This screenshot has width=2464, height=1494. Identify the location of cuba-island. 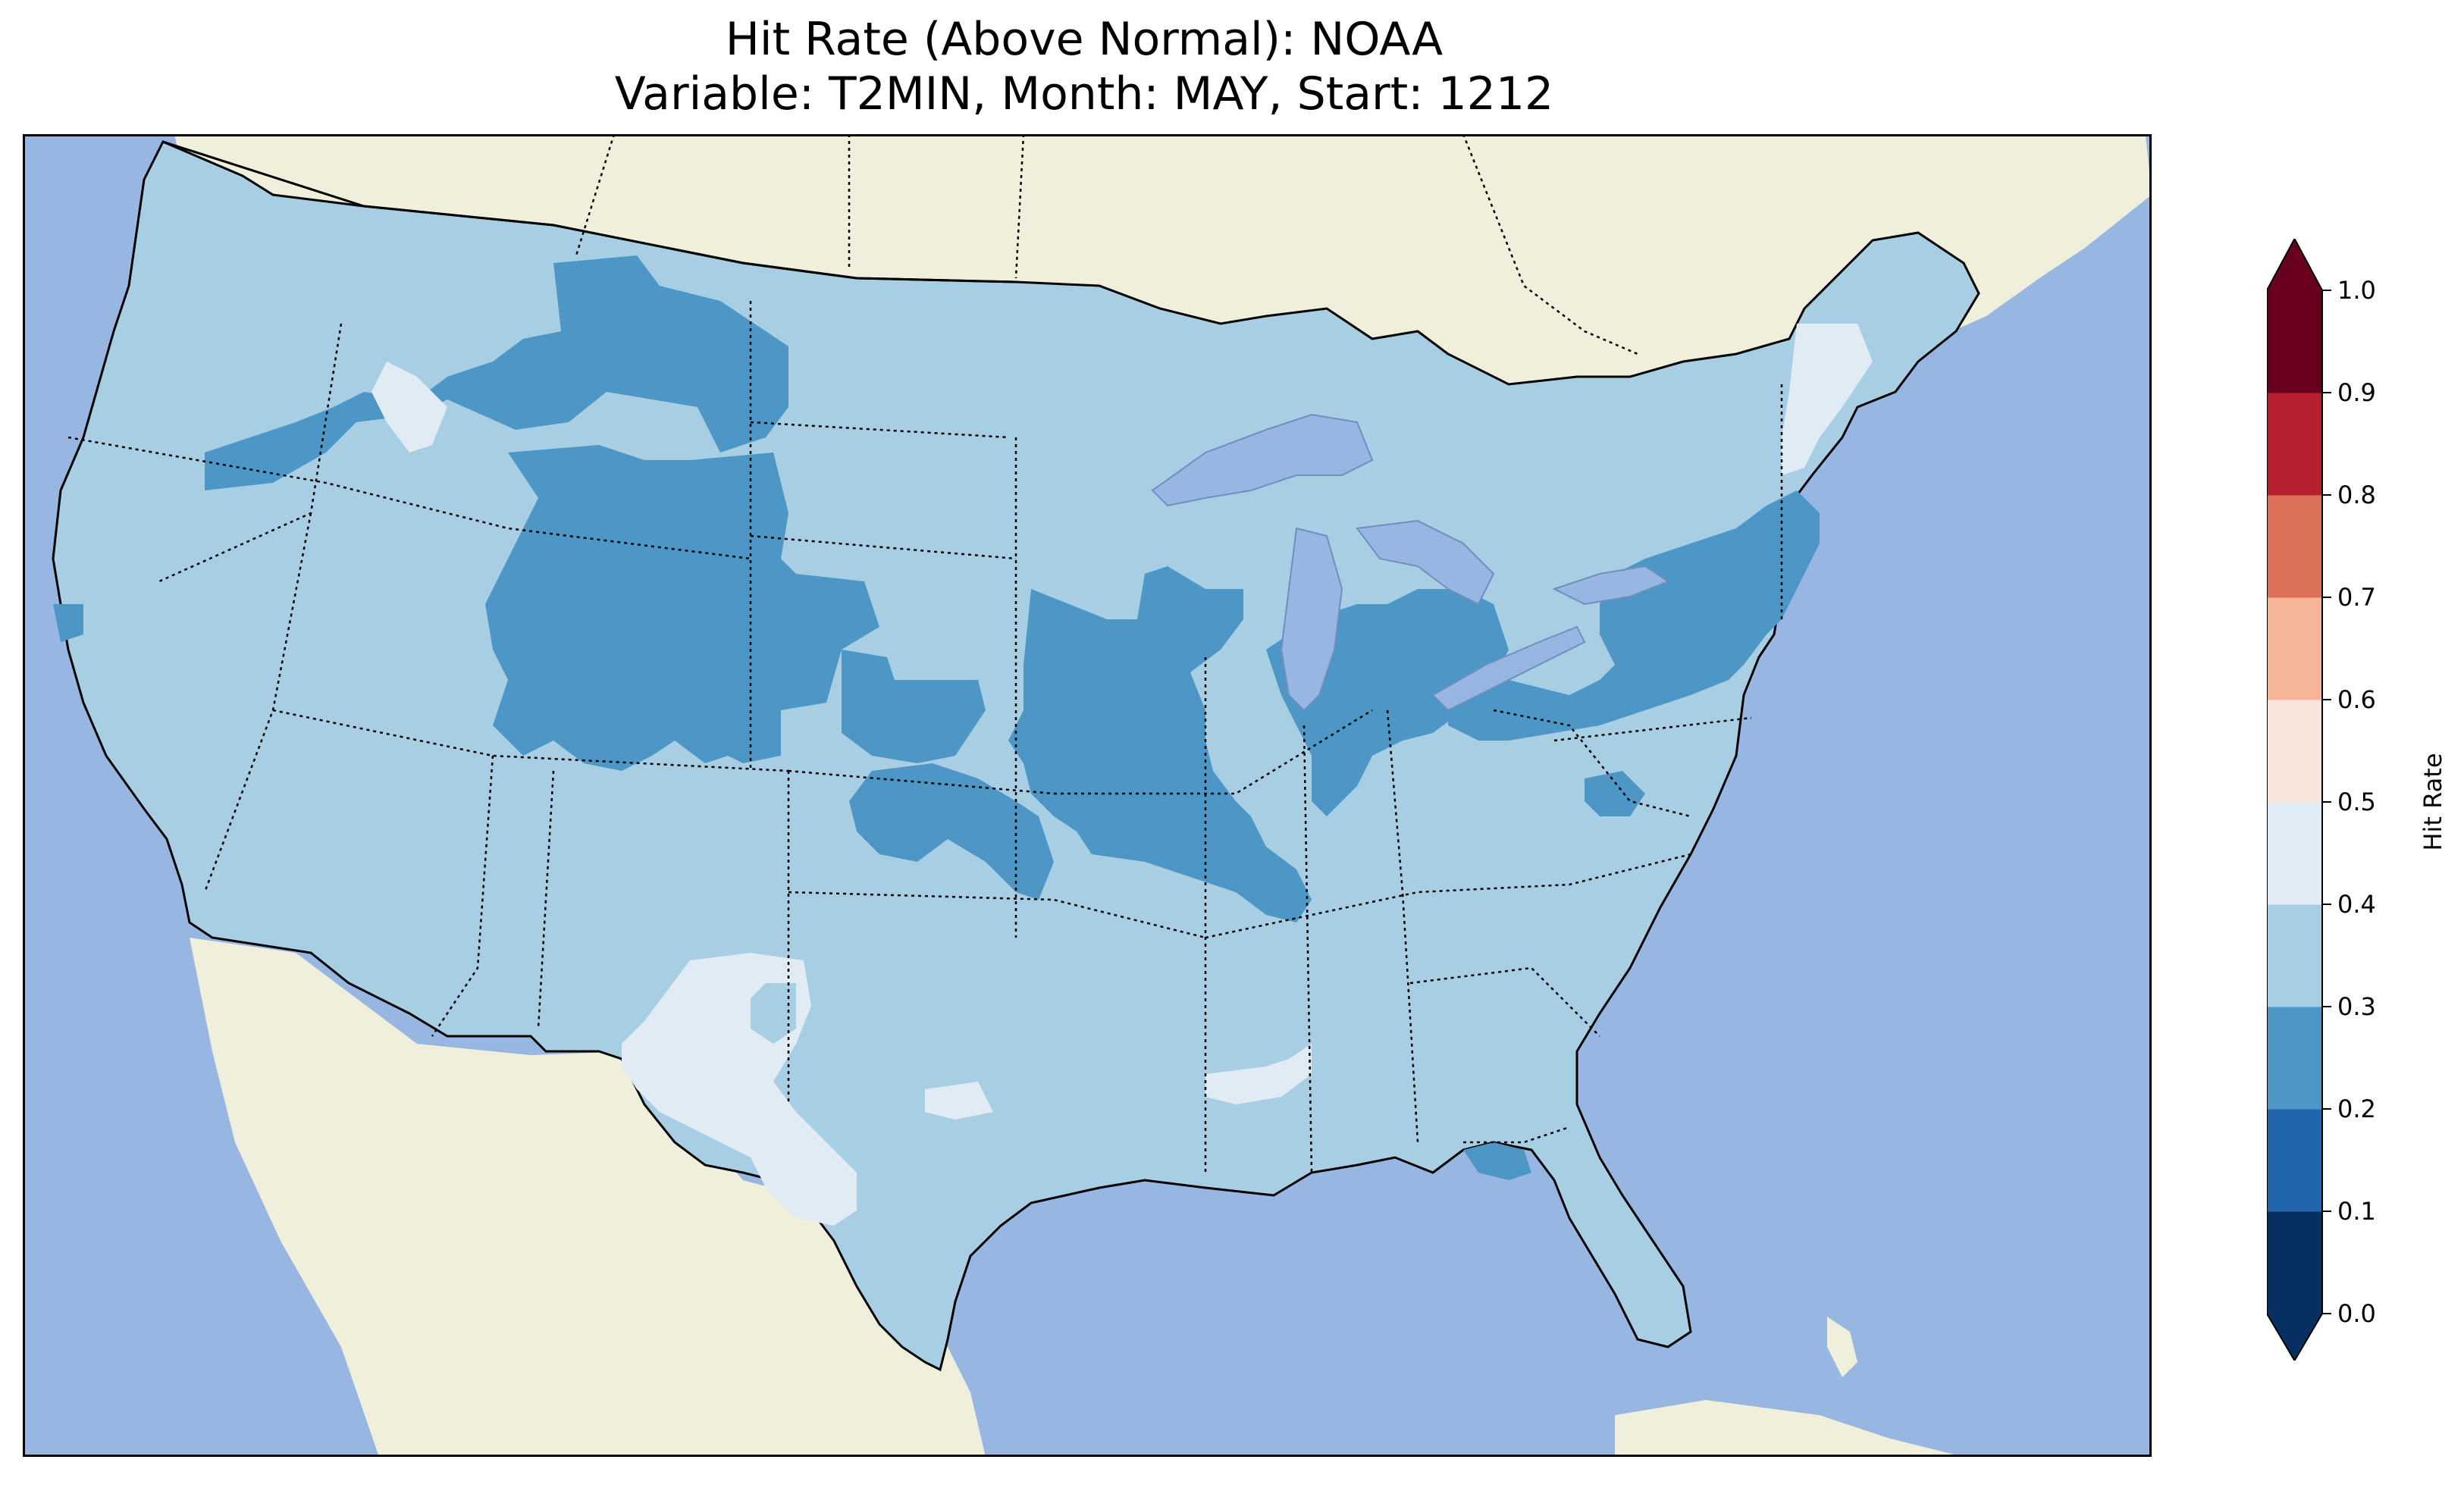
(1789, 1428).